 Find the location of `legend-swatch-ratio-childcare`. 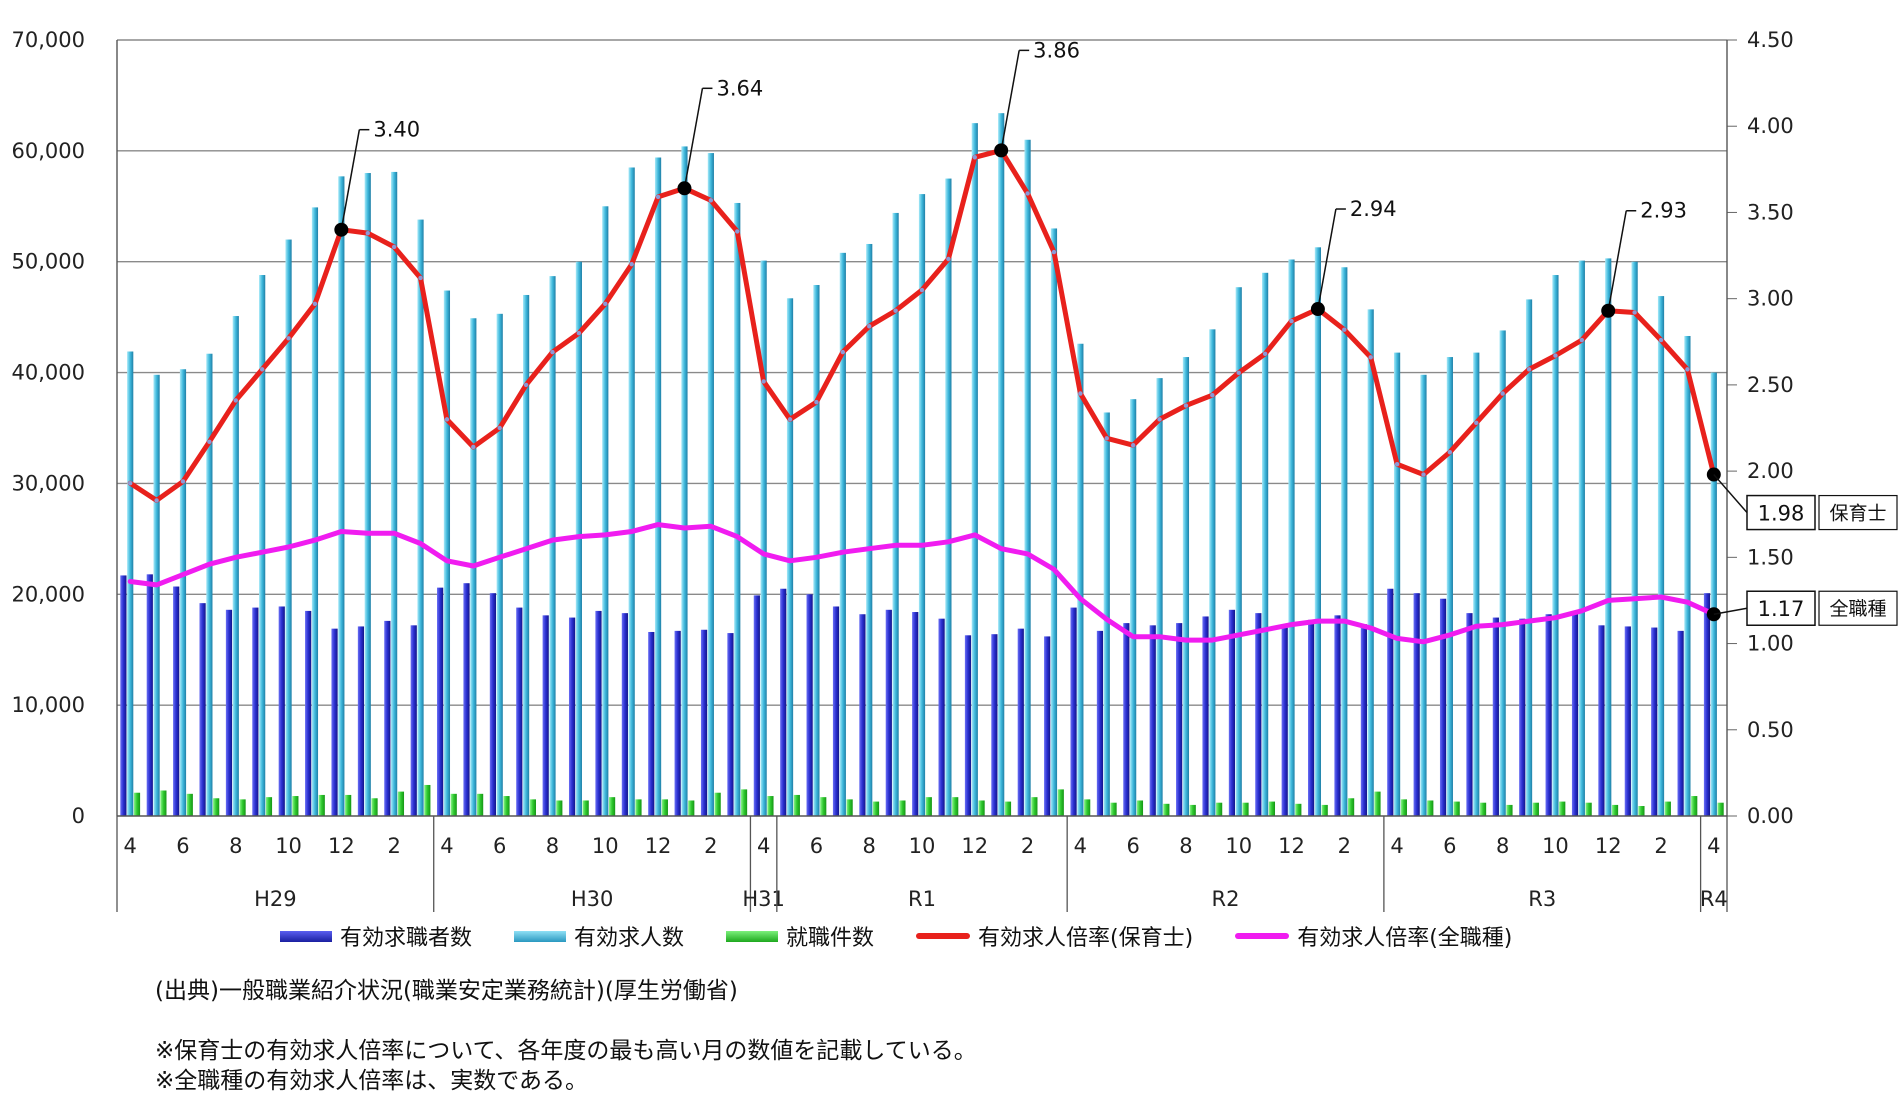

legend-swatch-ratio-childcare is located at coordinates (943, 936).